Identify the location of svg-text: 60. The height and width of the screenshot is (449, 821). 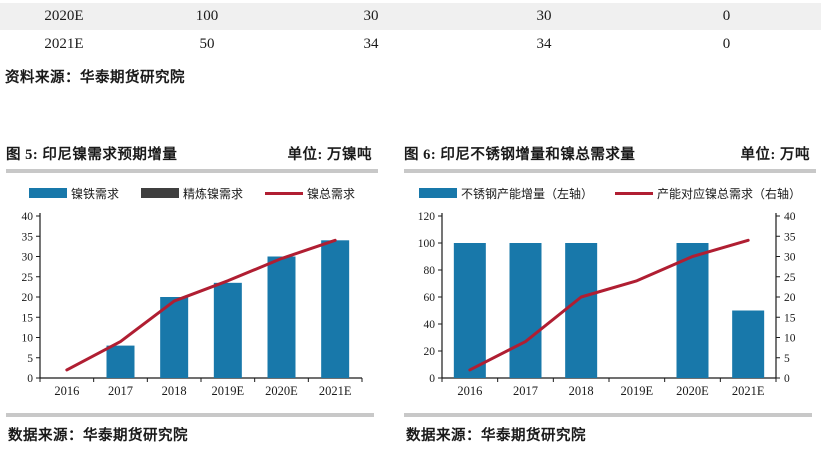
(430, 298).